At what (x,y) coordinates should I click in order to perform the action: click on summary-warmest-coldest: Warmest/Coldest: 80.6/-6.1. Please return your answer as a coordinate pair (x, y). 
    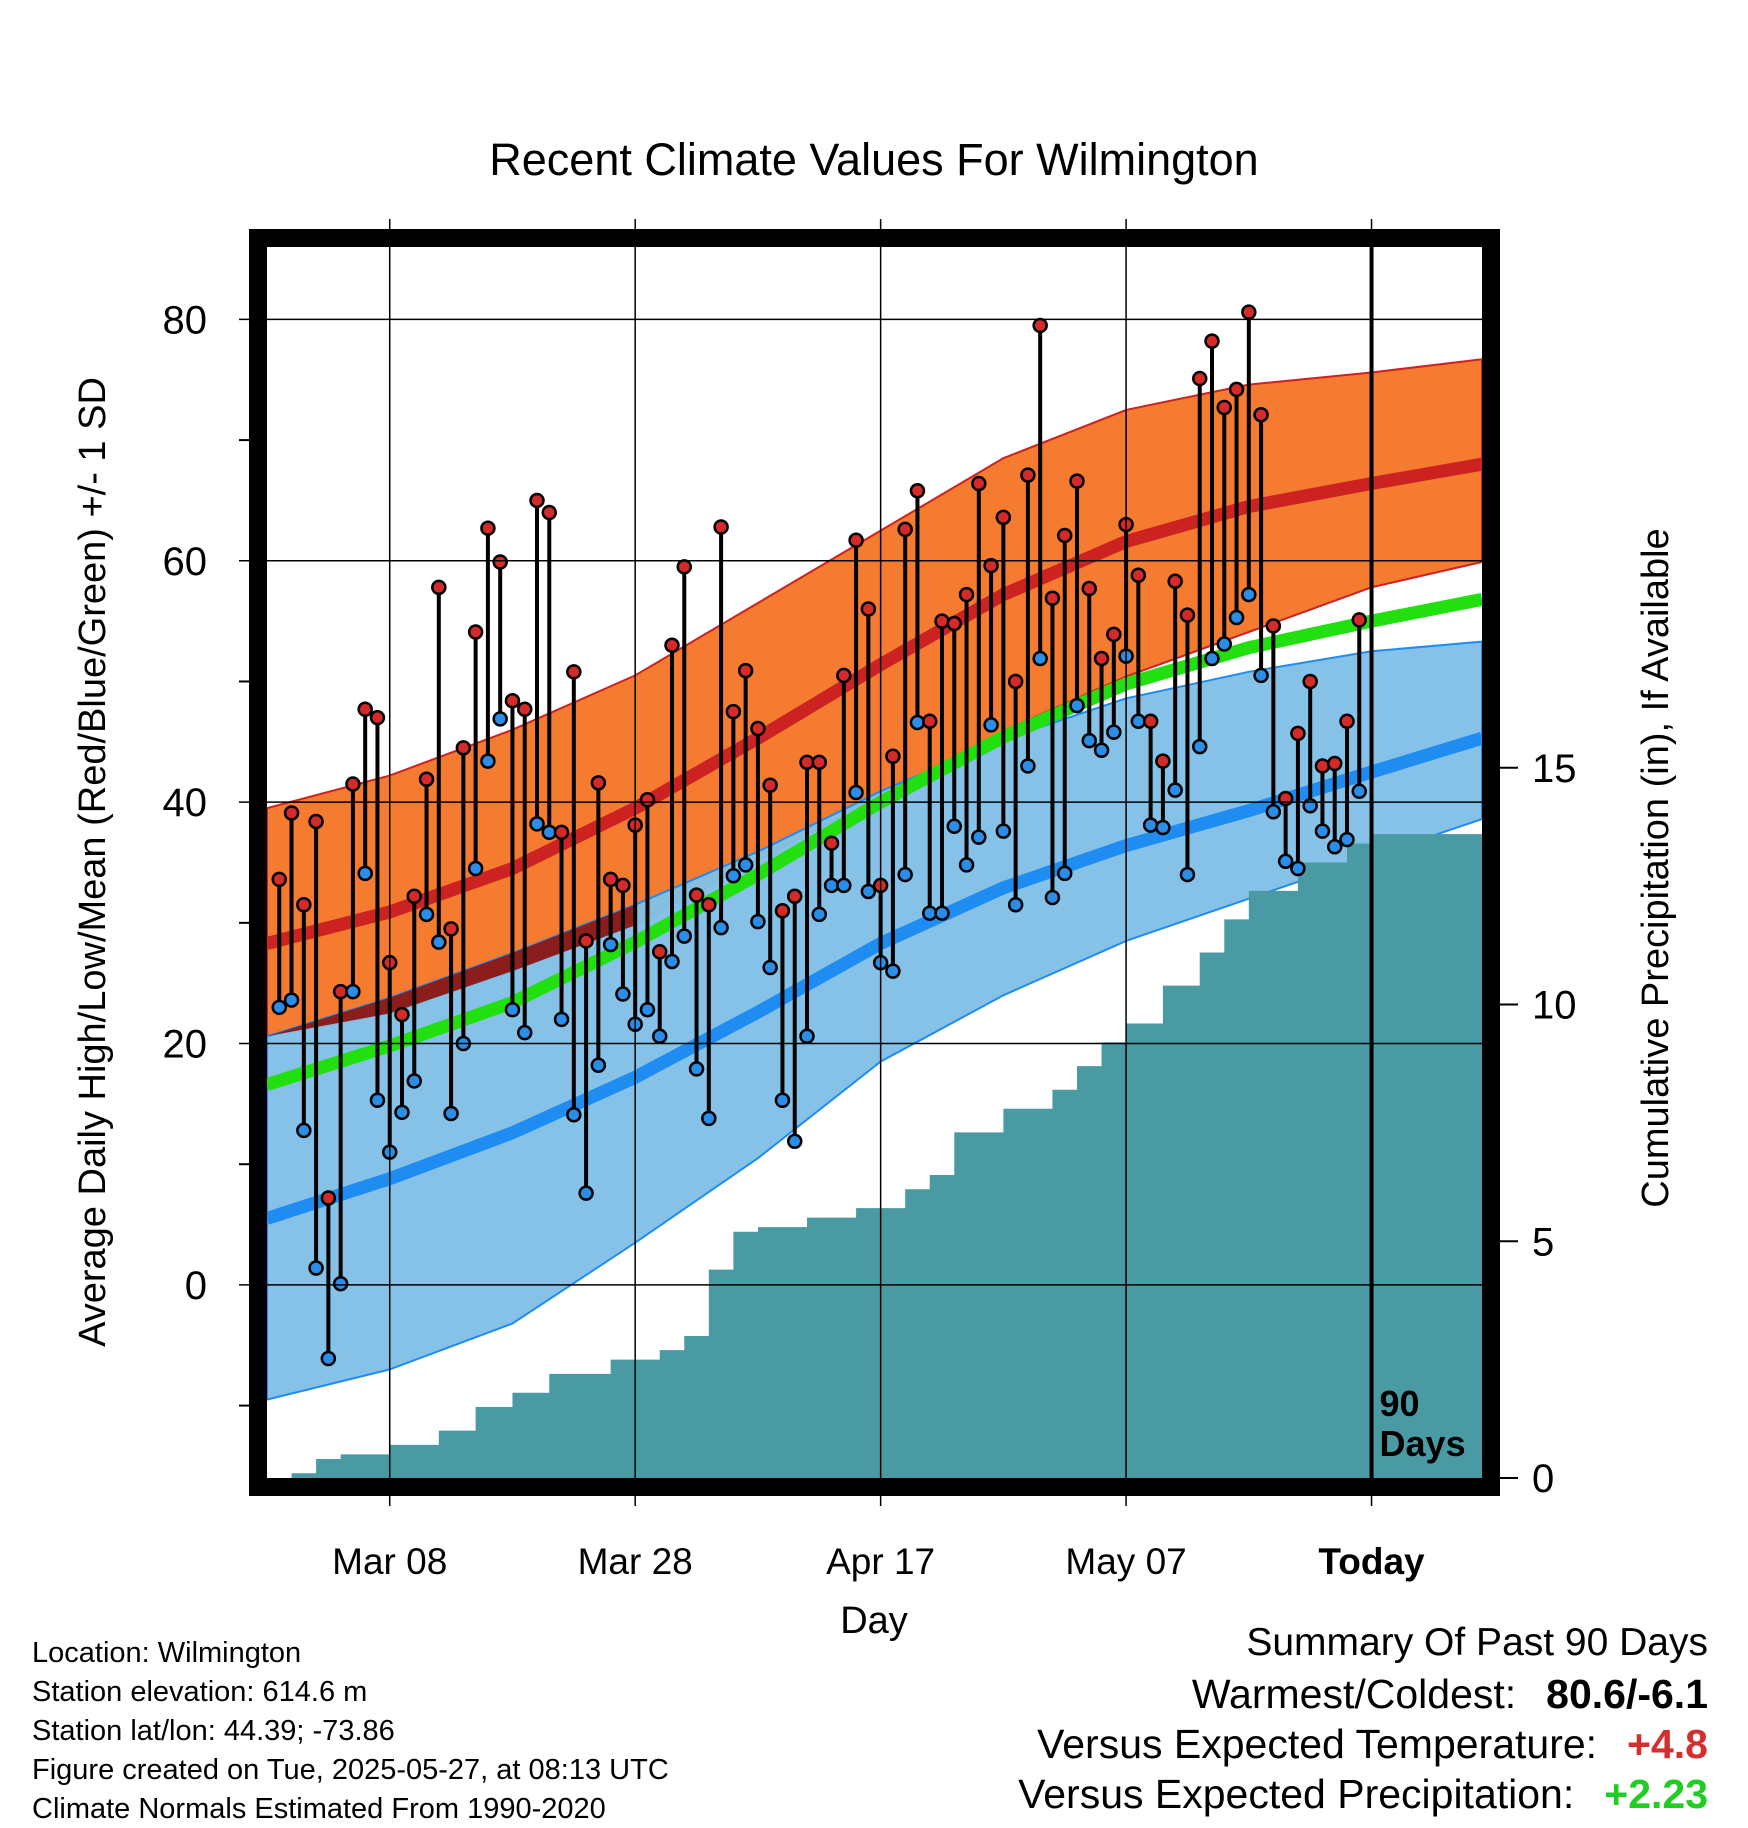
    Looking at the image, I should click on (1450, 1694).